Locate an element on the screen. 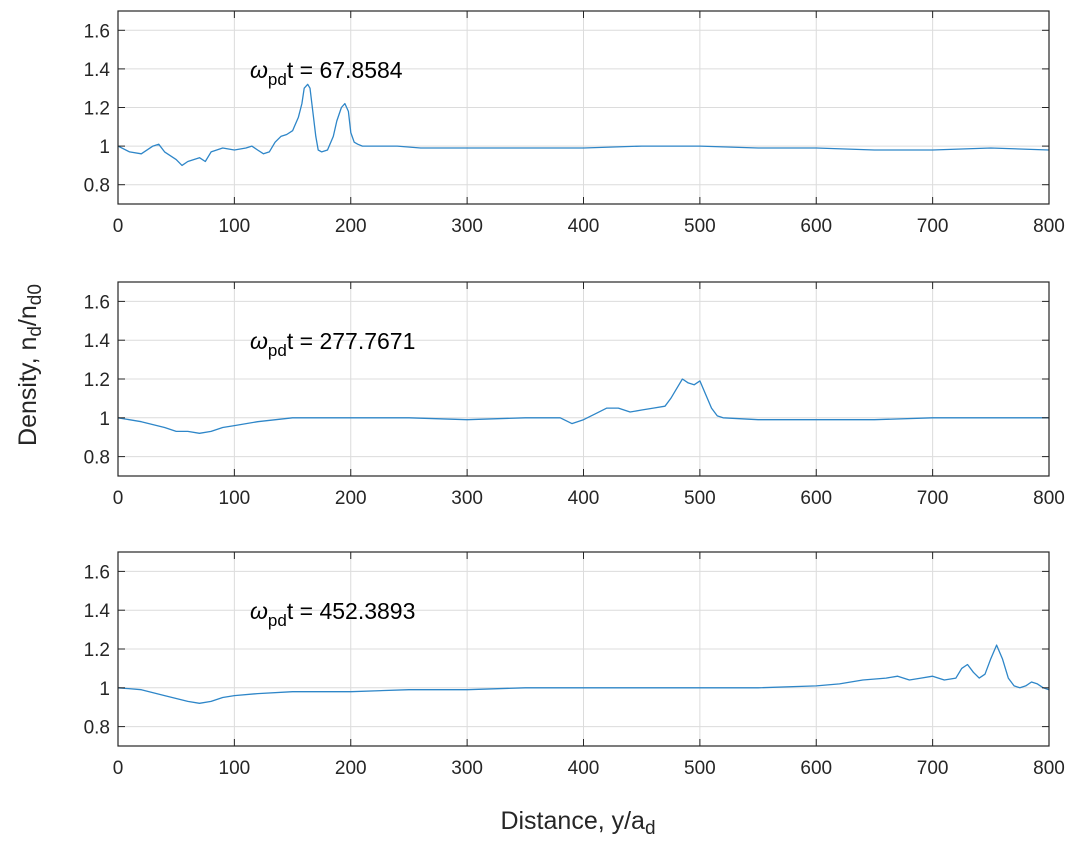  x-axis-label: Distance, y/ad is located at coordinates (577, 823).